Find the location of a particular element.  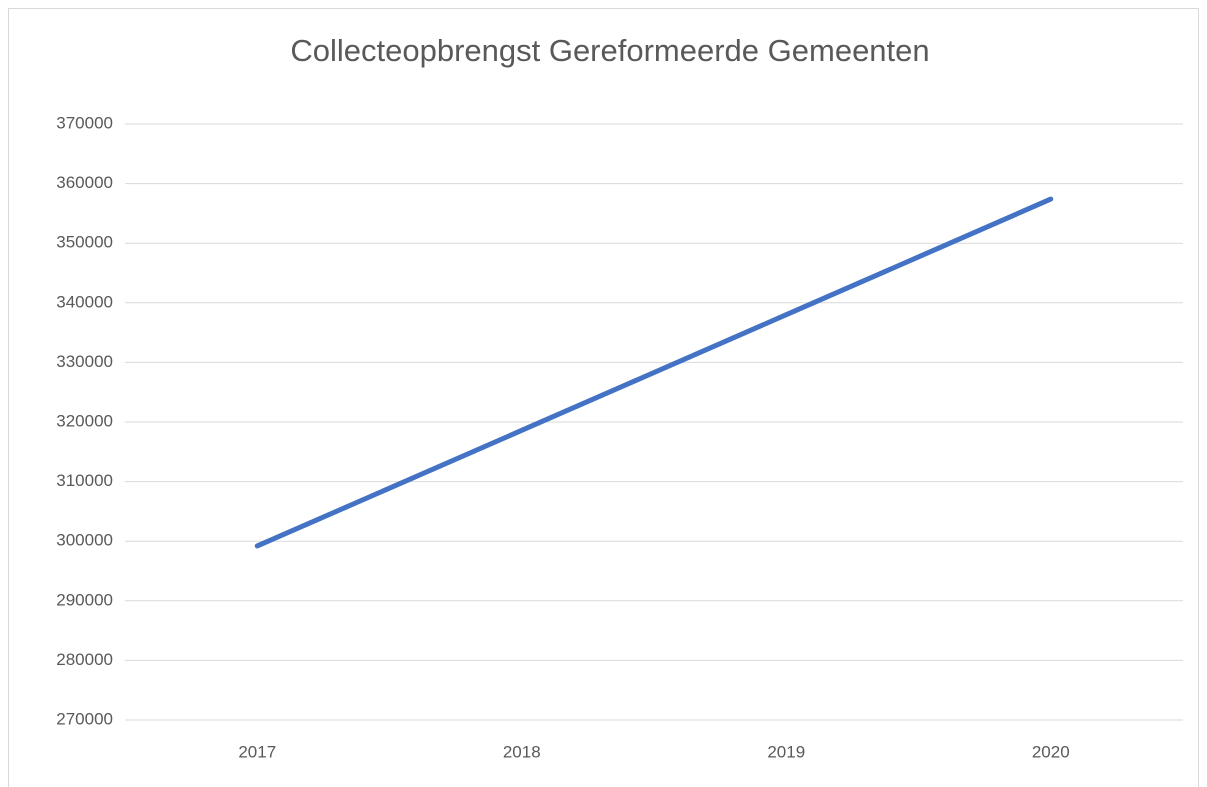

y-tick-label: 340000 is located at coordinates (84, 301).